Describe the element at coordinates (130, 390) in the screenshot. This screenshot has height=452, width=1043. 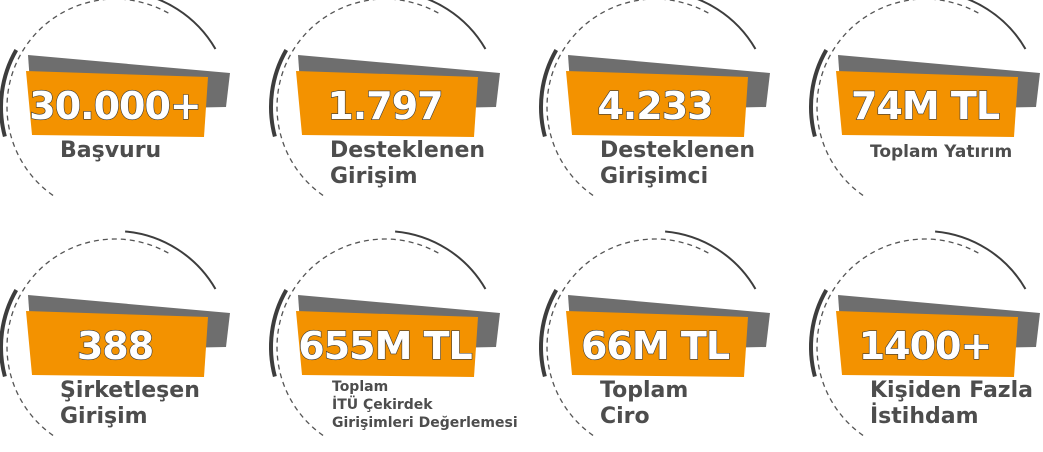
I see `stat-label: Şirketleşen` at that location.